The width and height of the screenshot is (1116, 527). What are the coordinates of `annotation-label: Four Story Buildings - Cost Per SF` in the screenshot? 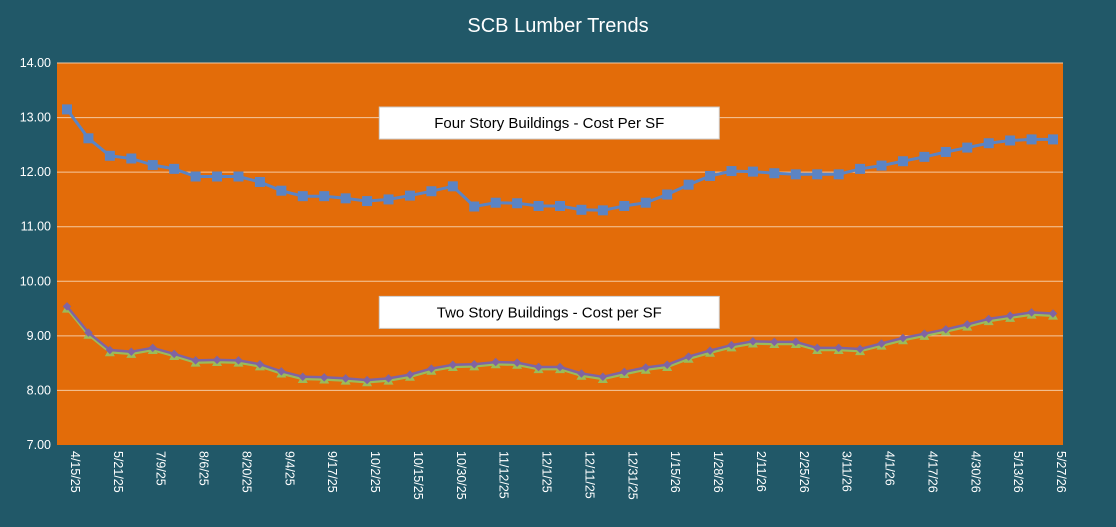 It's located at (549, 123).